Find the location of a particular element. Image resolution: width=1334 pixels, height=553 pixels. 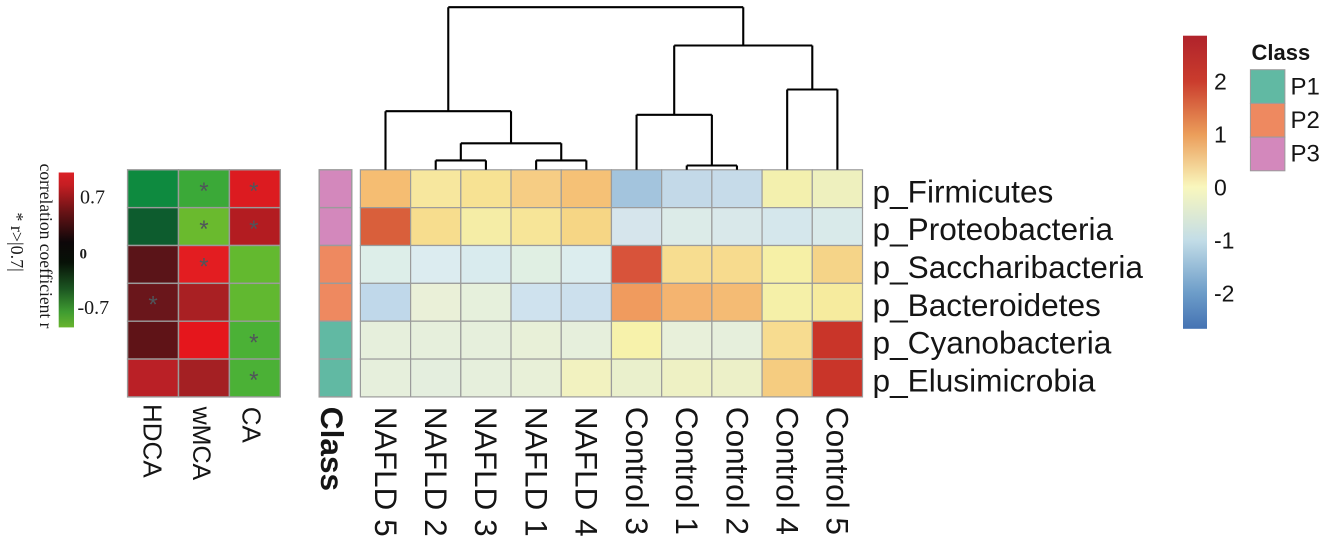

svg-text: Control 3 is located at coordinates (637, 471).